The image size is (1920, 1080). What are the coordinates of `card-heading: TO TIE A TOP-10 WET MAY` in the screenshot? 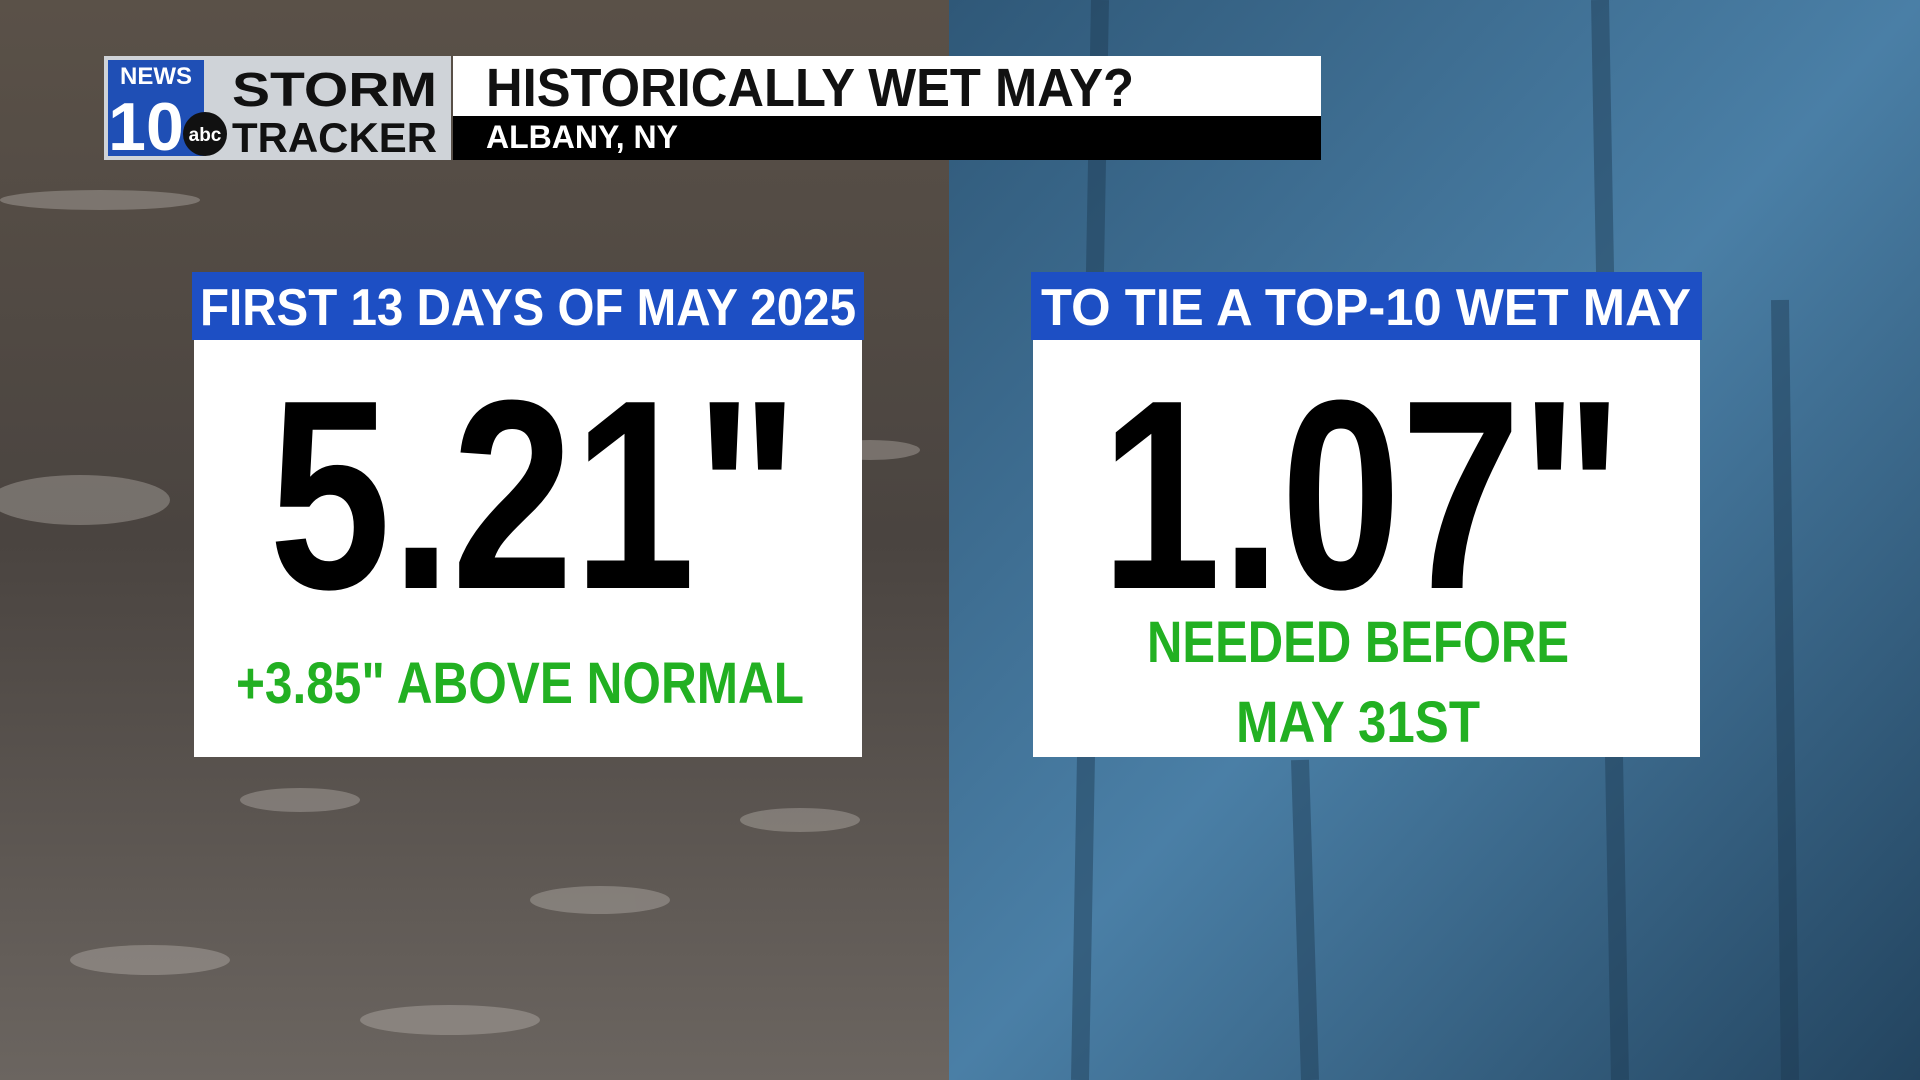 It's located at (1366, 308).